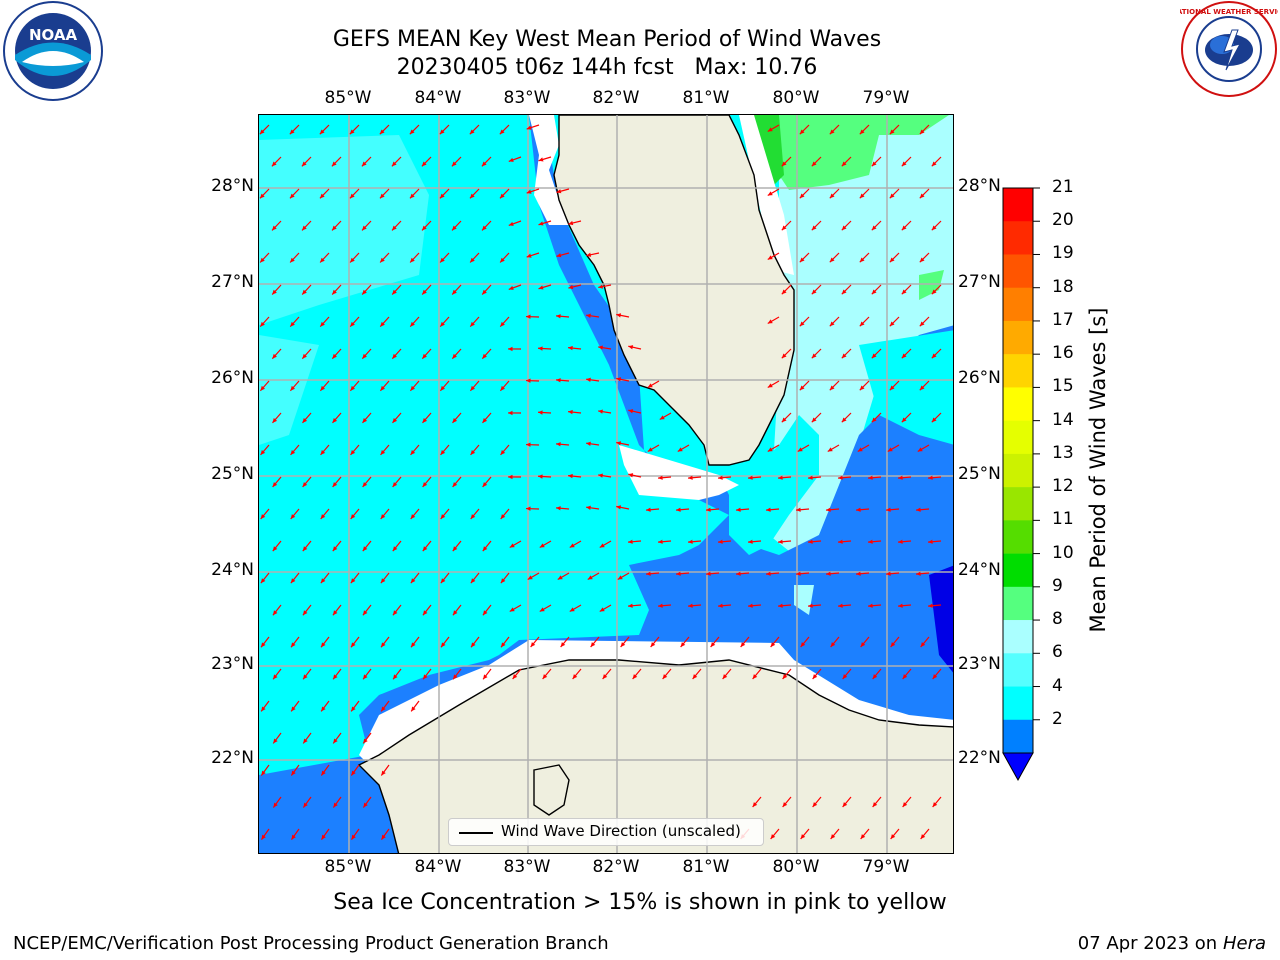 The height and width of the screenshot is (960, 1280). I want to click on nws-logo-text: NATIONAL WEATHER SERVICE, so click(1229, 12).